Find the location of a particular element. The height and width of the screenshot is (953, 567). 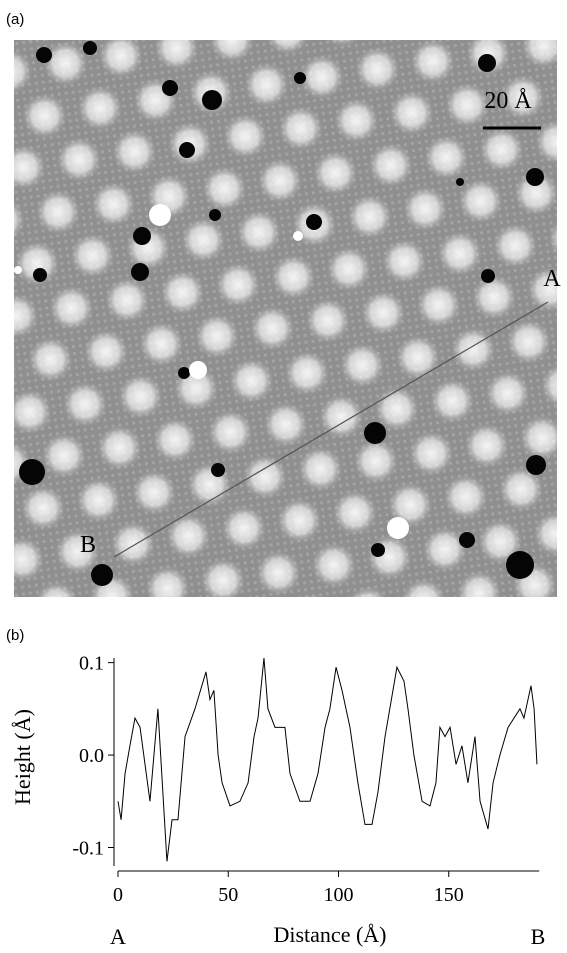

x-tick-label: 150 is located at coordinates (449, 895).